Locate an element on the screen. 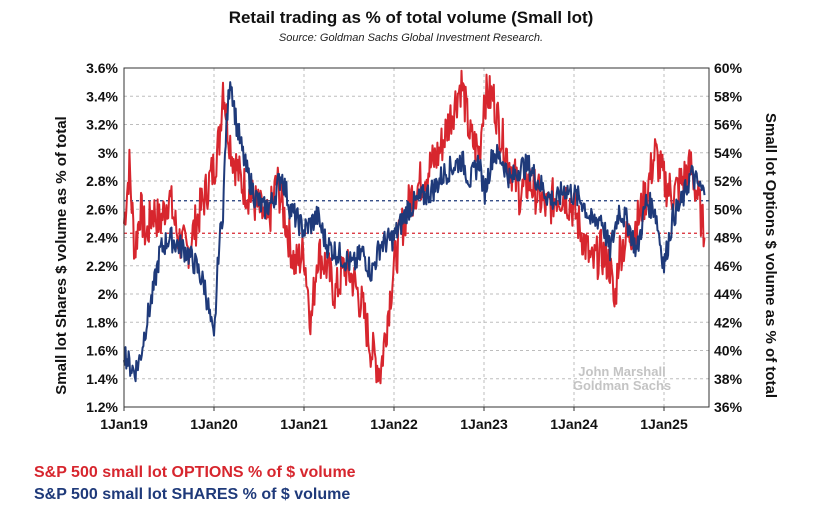 The width and height of the screenshot is (822, 520). left-tick-label: 2.6% is located at coordinates (102, 209).